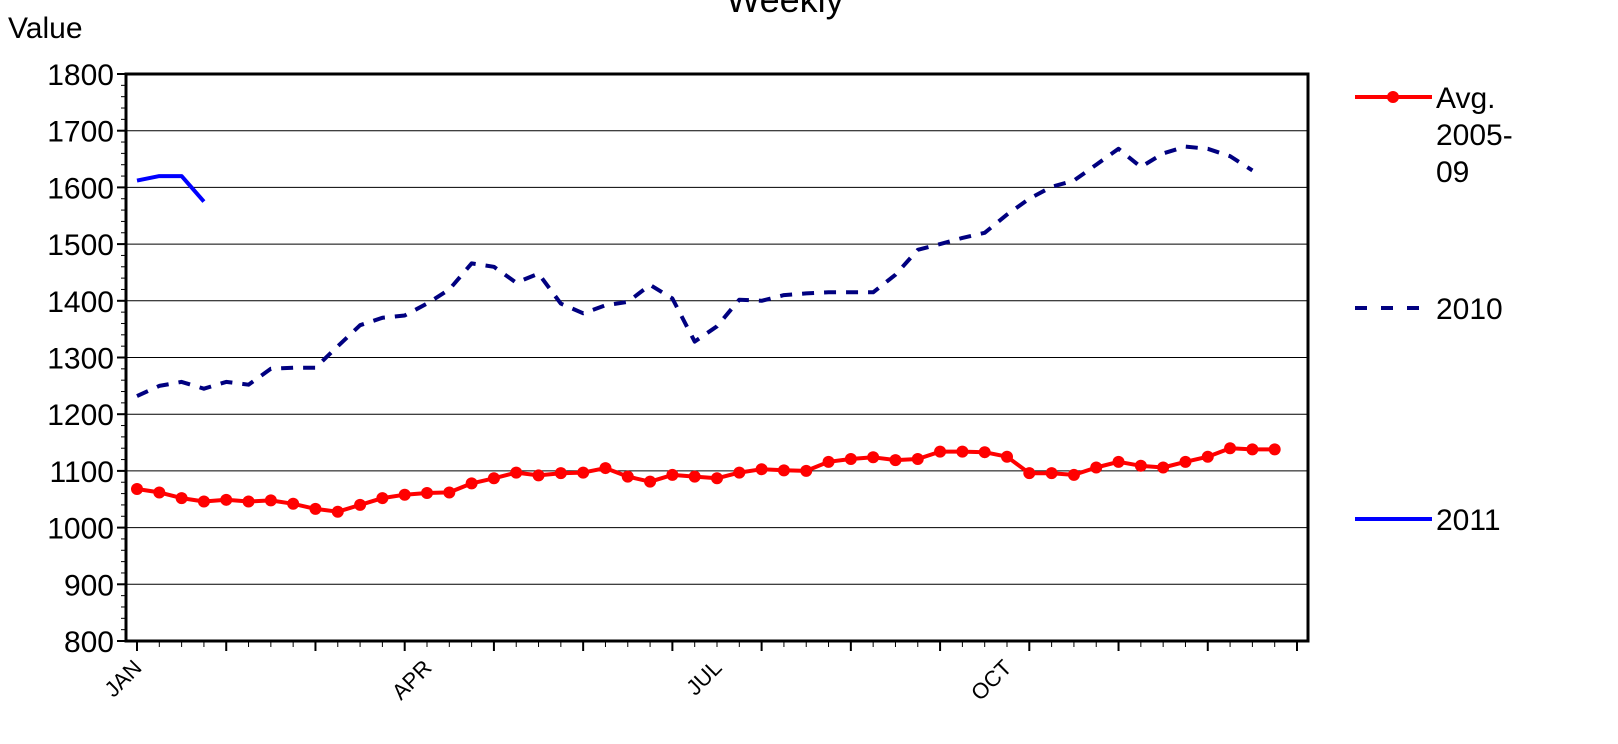  Describe the element at coordinates (412, 680) in the screenshot. I see `x-tick-label: APR` at that location.